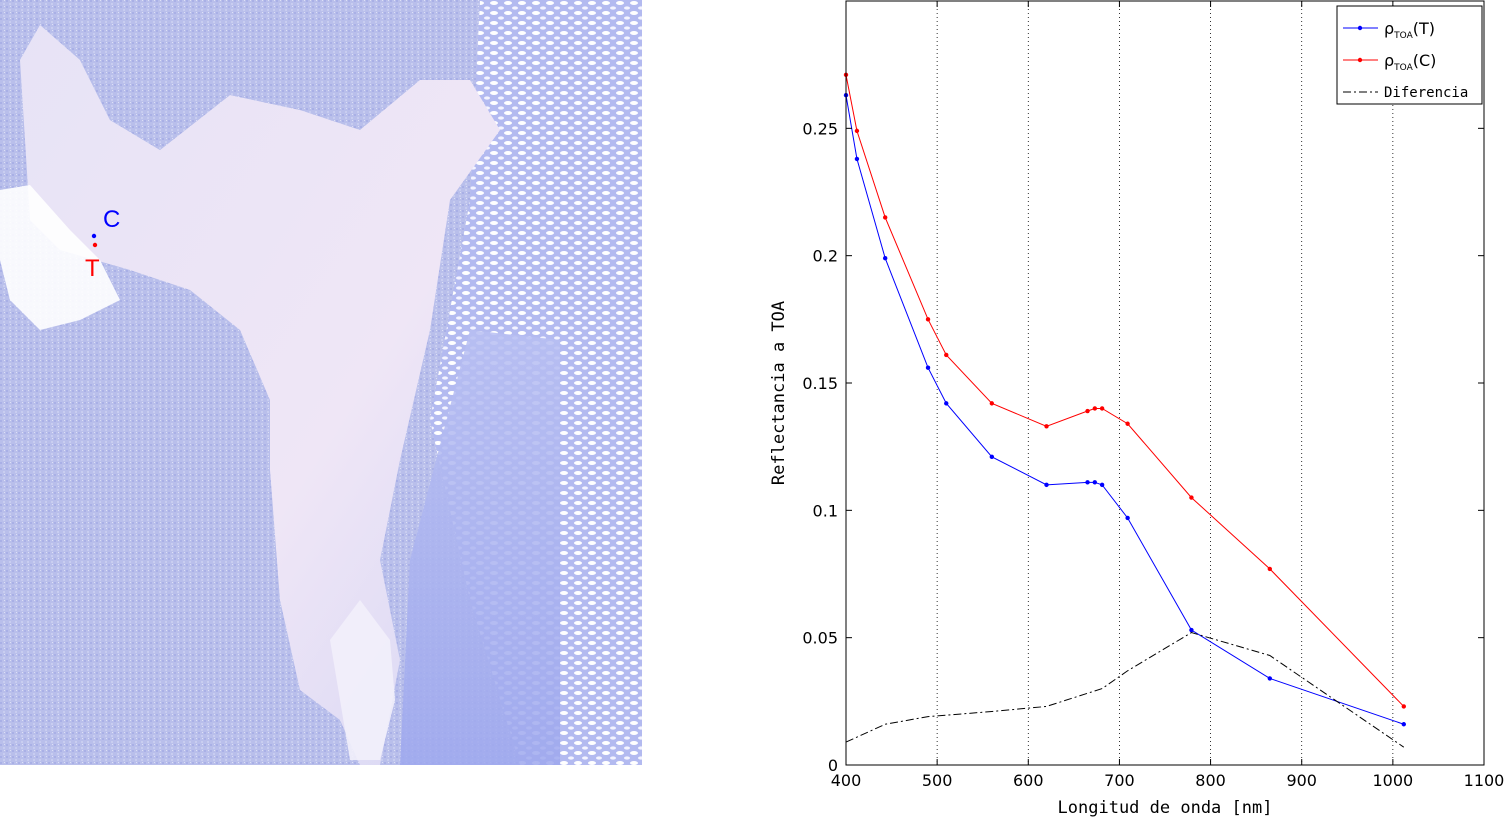 This screenshot has width=1509, height=819. Describe the element at coordinates (846, 780) in the screenshot. I see `x-tick-label: 400` at that location.